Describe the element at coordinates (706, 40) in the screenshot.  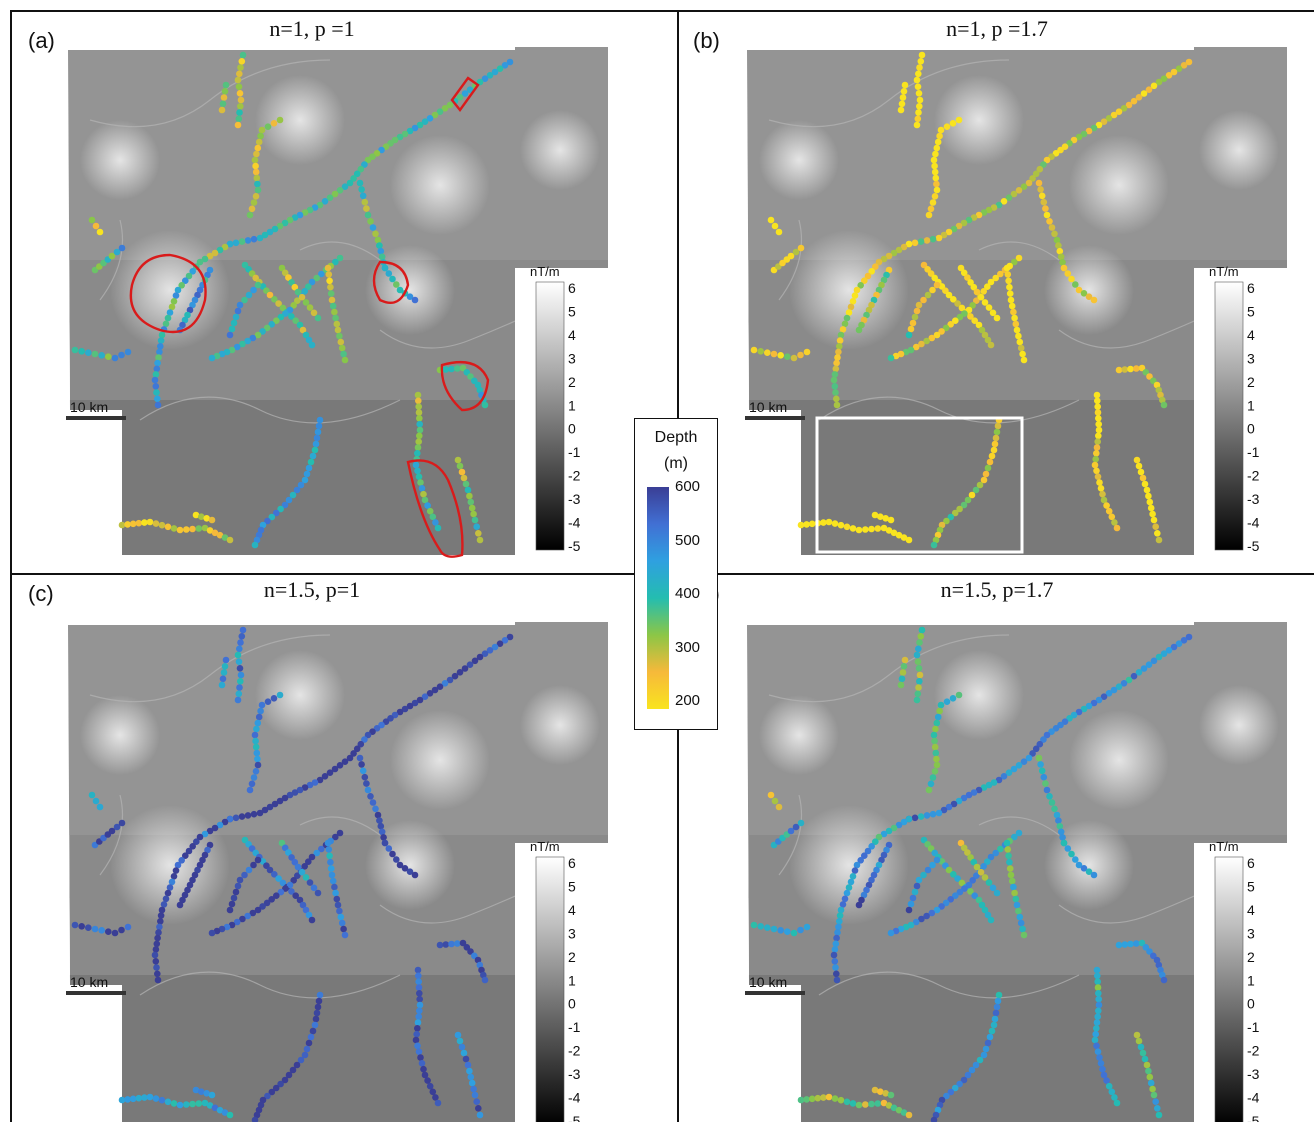
I see `panel-label: (b)` at that location.